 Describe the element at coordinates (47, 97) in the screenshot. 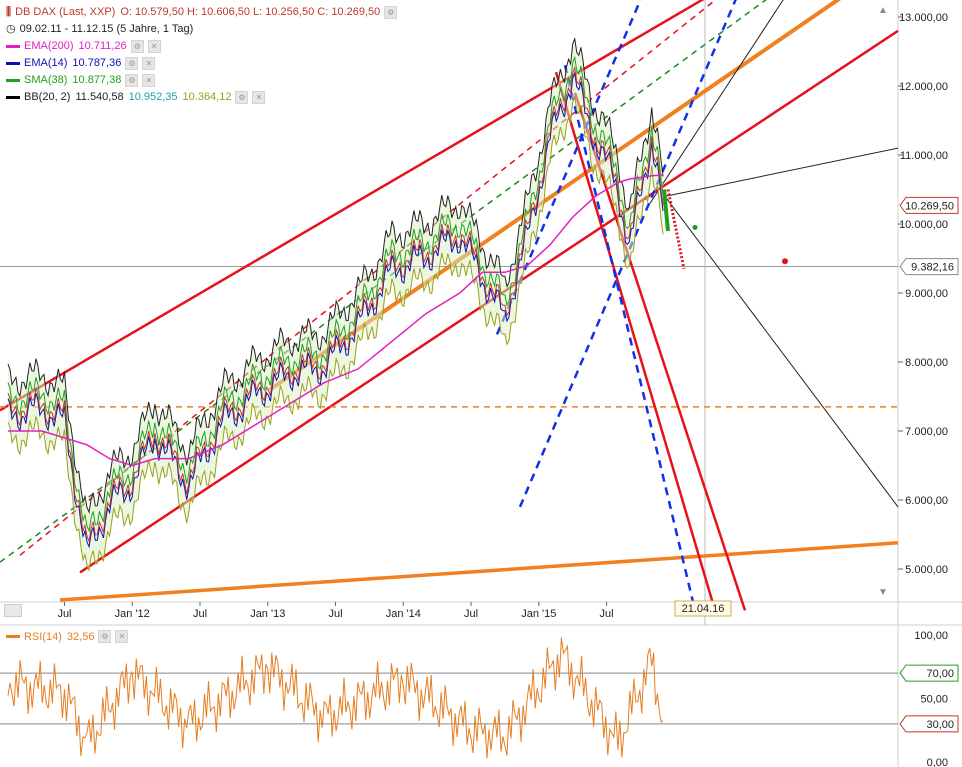

I see `bb-label: BB(20, 2)` at that location.